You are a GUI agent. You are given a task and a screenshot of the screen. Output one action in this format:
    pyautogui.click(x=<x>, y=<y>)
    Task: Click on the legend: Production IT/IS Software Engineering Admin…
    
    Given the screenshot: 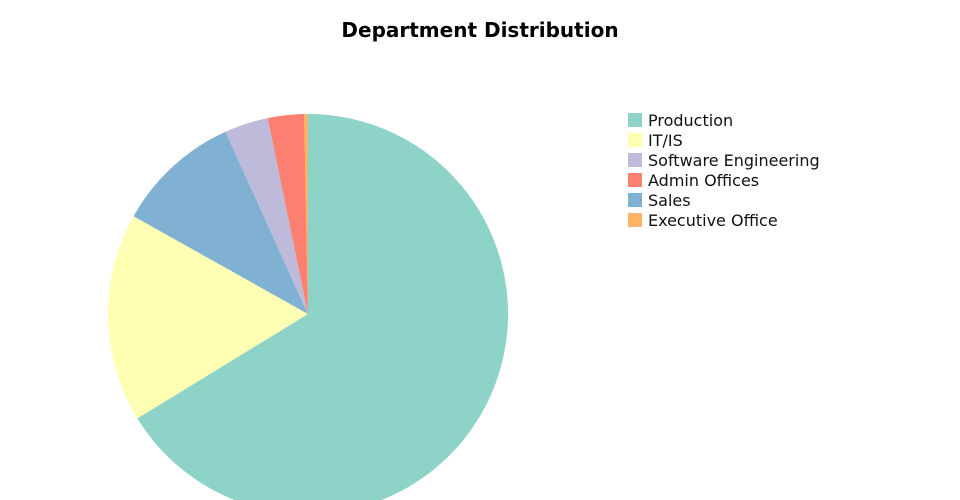 What is the action you would take?
    pyautogui.click(x=724, y=170)
    